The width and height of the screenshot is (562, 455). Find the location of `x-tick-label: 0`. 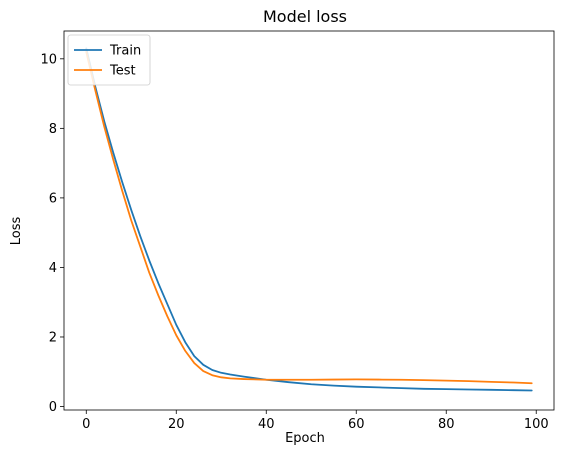

x-tick-label: 0 is located at coordinates (86, 424).